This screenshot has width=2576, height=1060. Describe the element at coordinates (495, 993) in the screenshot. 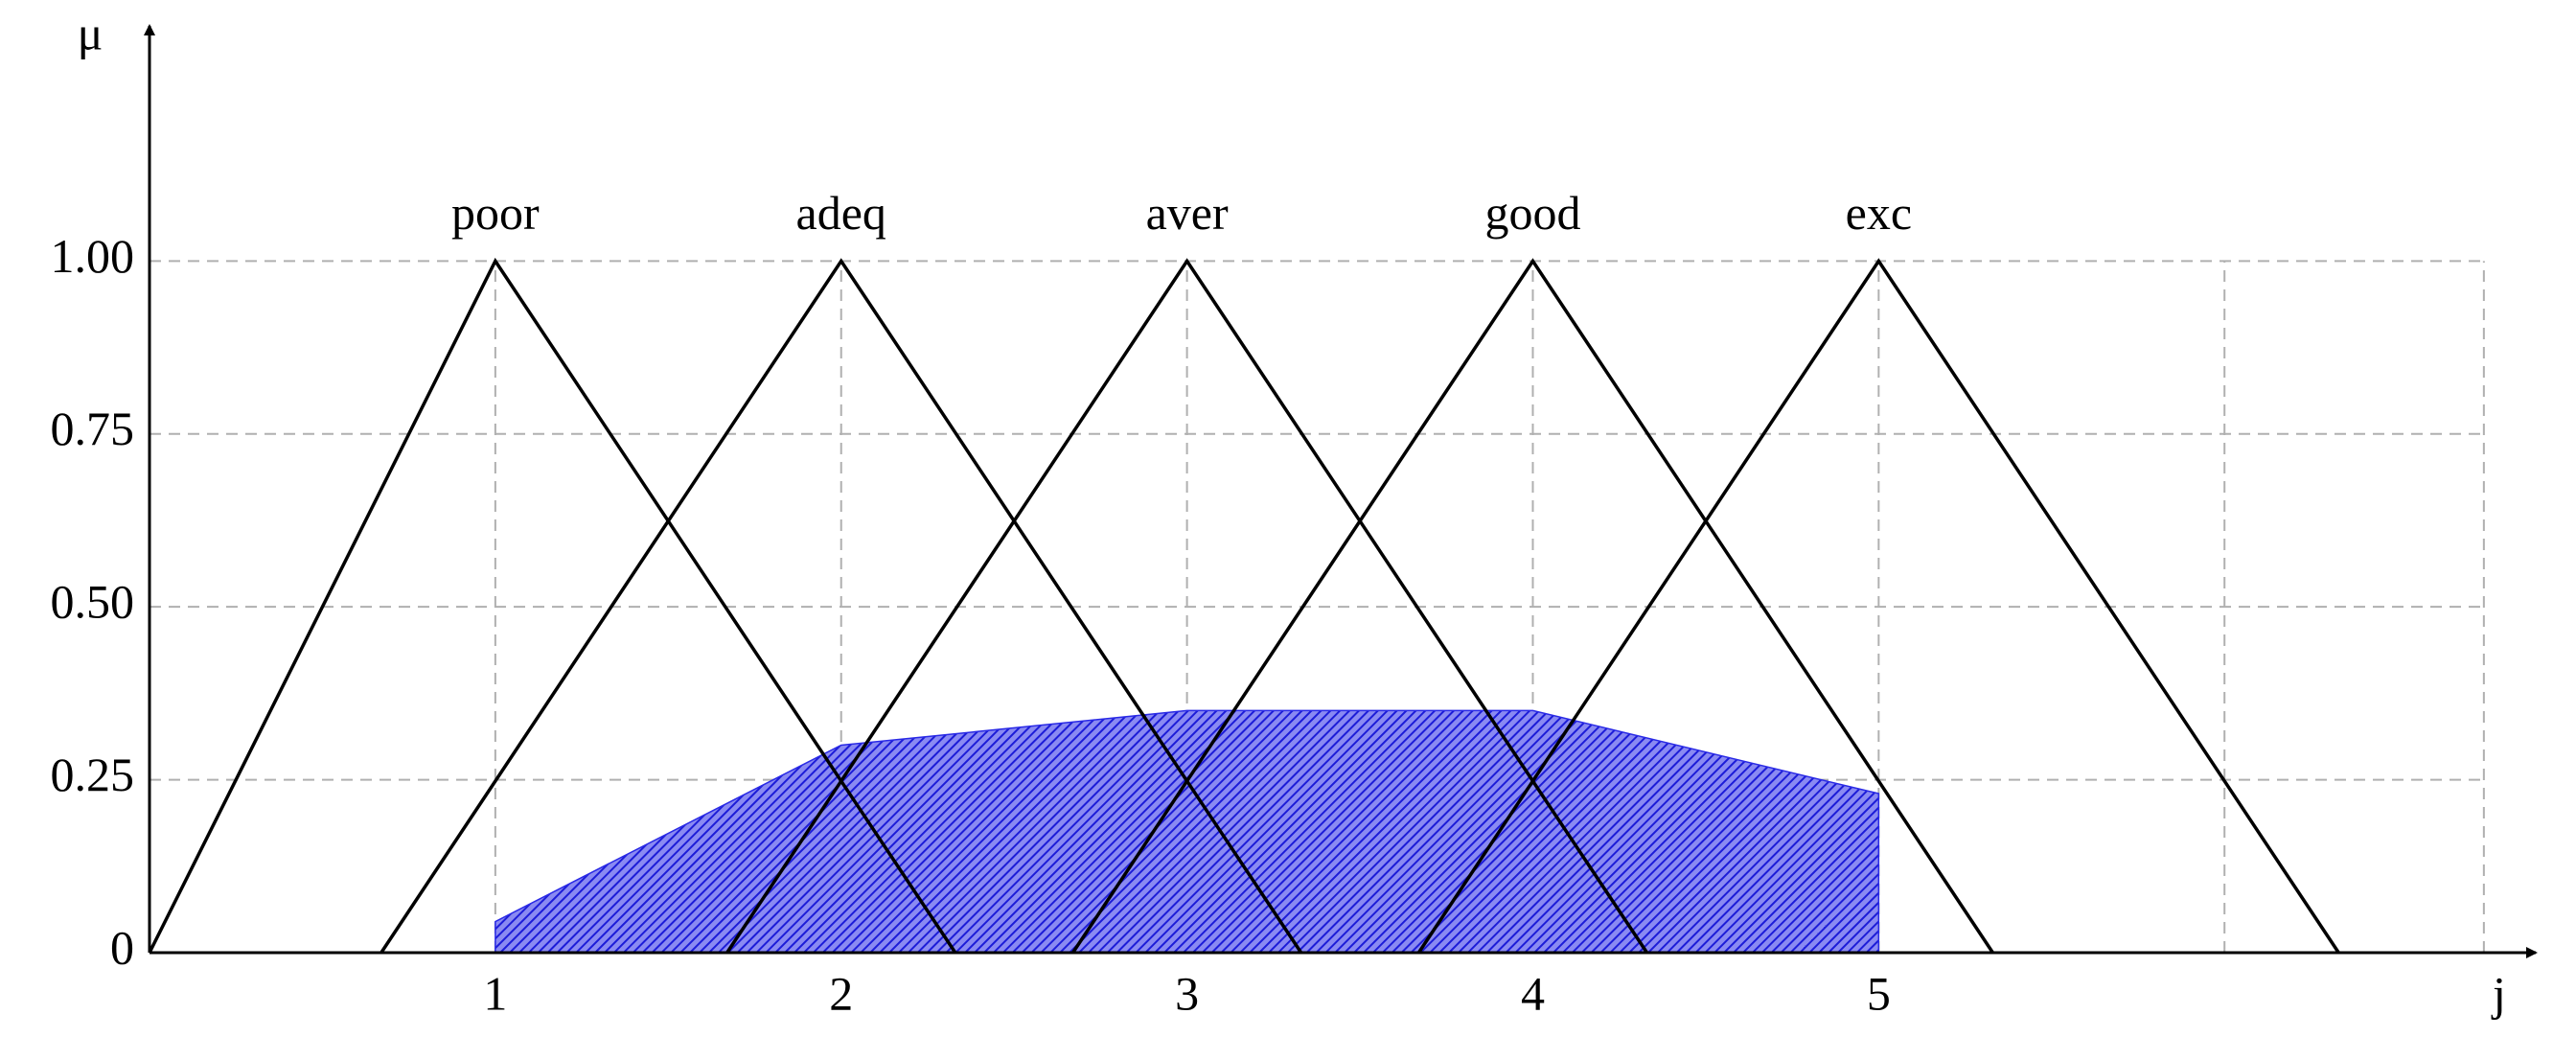

I see `x-tick-label: 1` at that location.